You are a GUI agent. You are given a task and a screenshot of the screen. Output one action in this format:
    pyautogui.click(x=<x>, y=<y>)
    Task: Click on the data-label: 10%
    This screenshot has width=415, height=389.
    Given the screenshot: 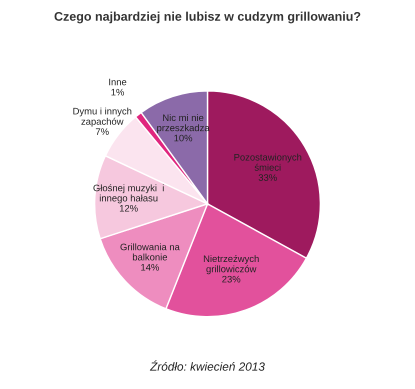 What is the action you would take?
    pyautogui.click(x=183, y=138)
    